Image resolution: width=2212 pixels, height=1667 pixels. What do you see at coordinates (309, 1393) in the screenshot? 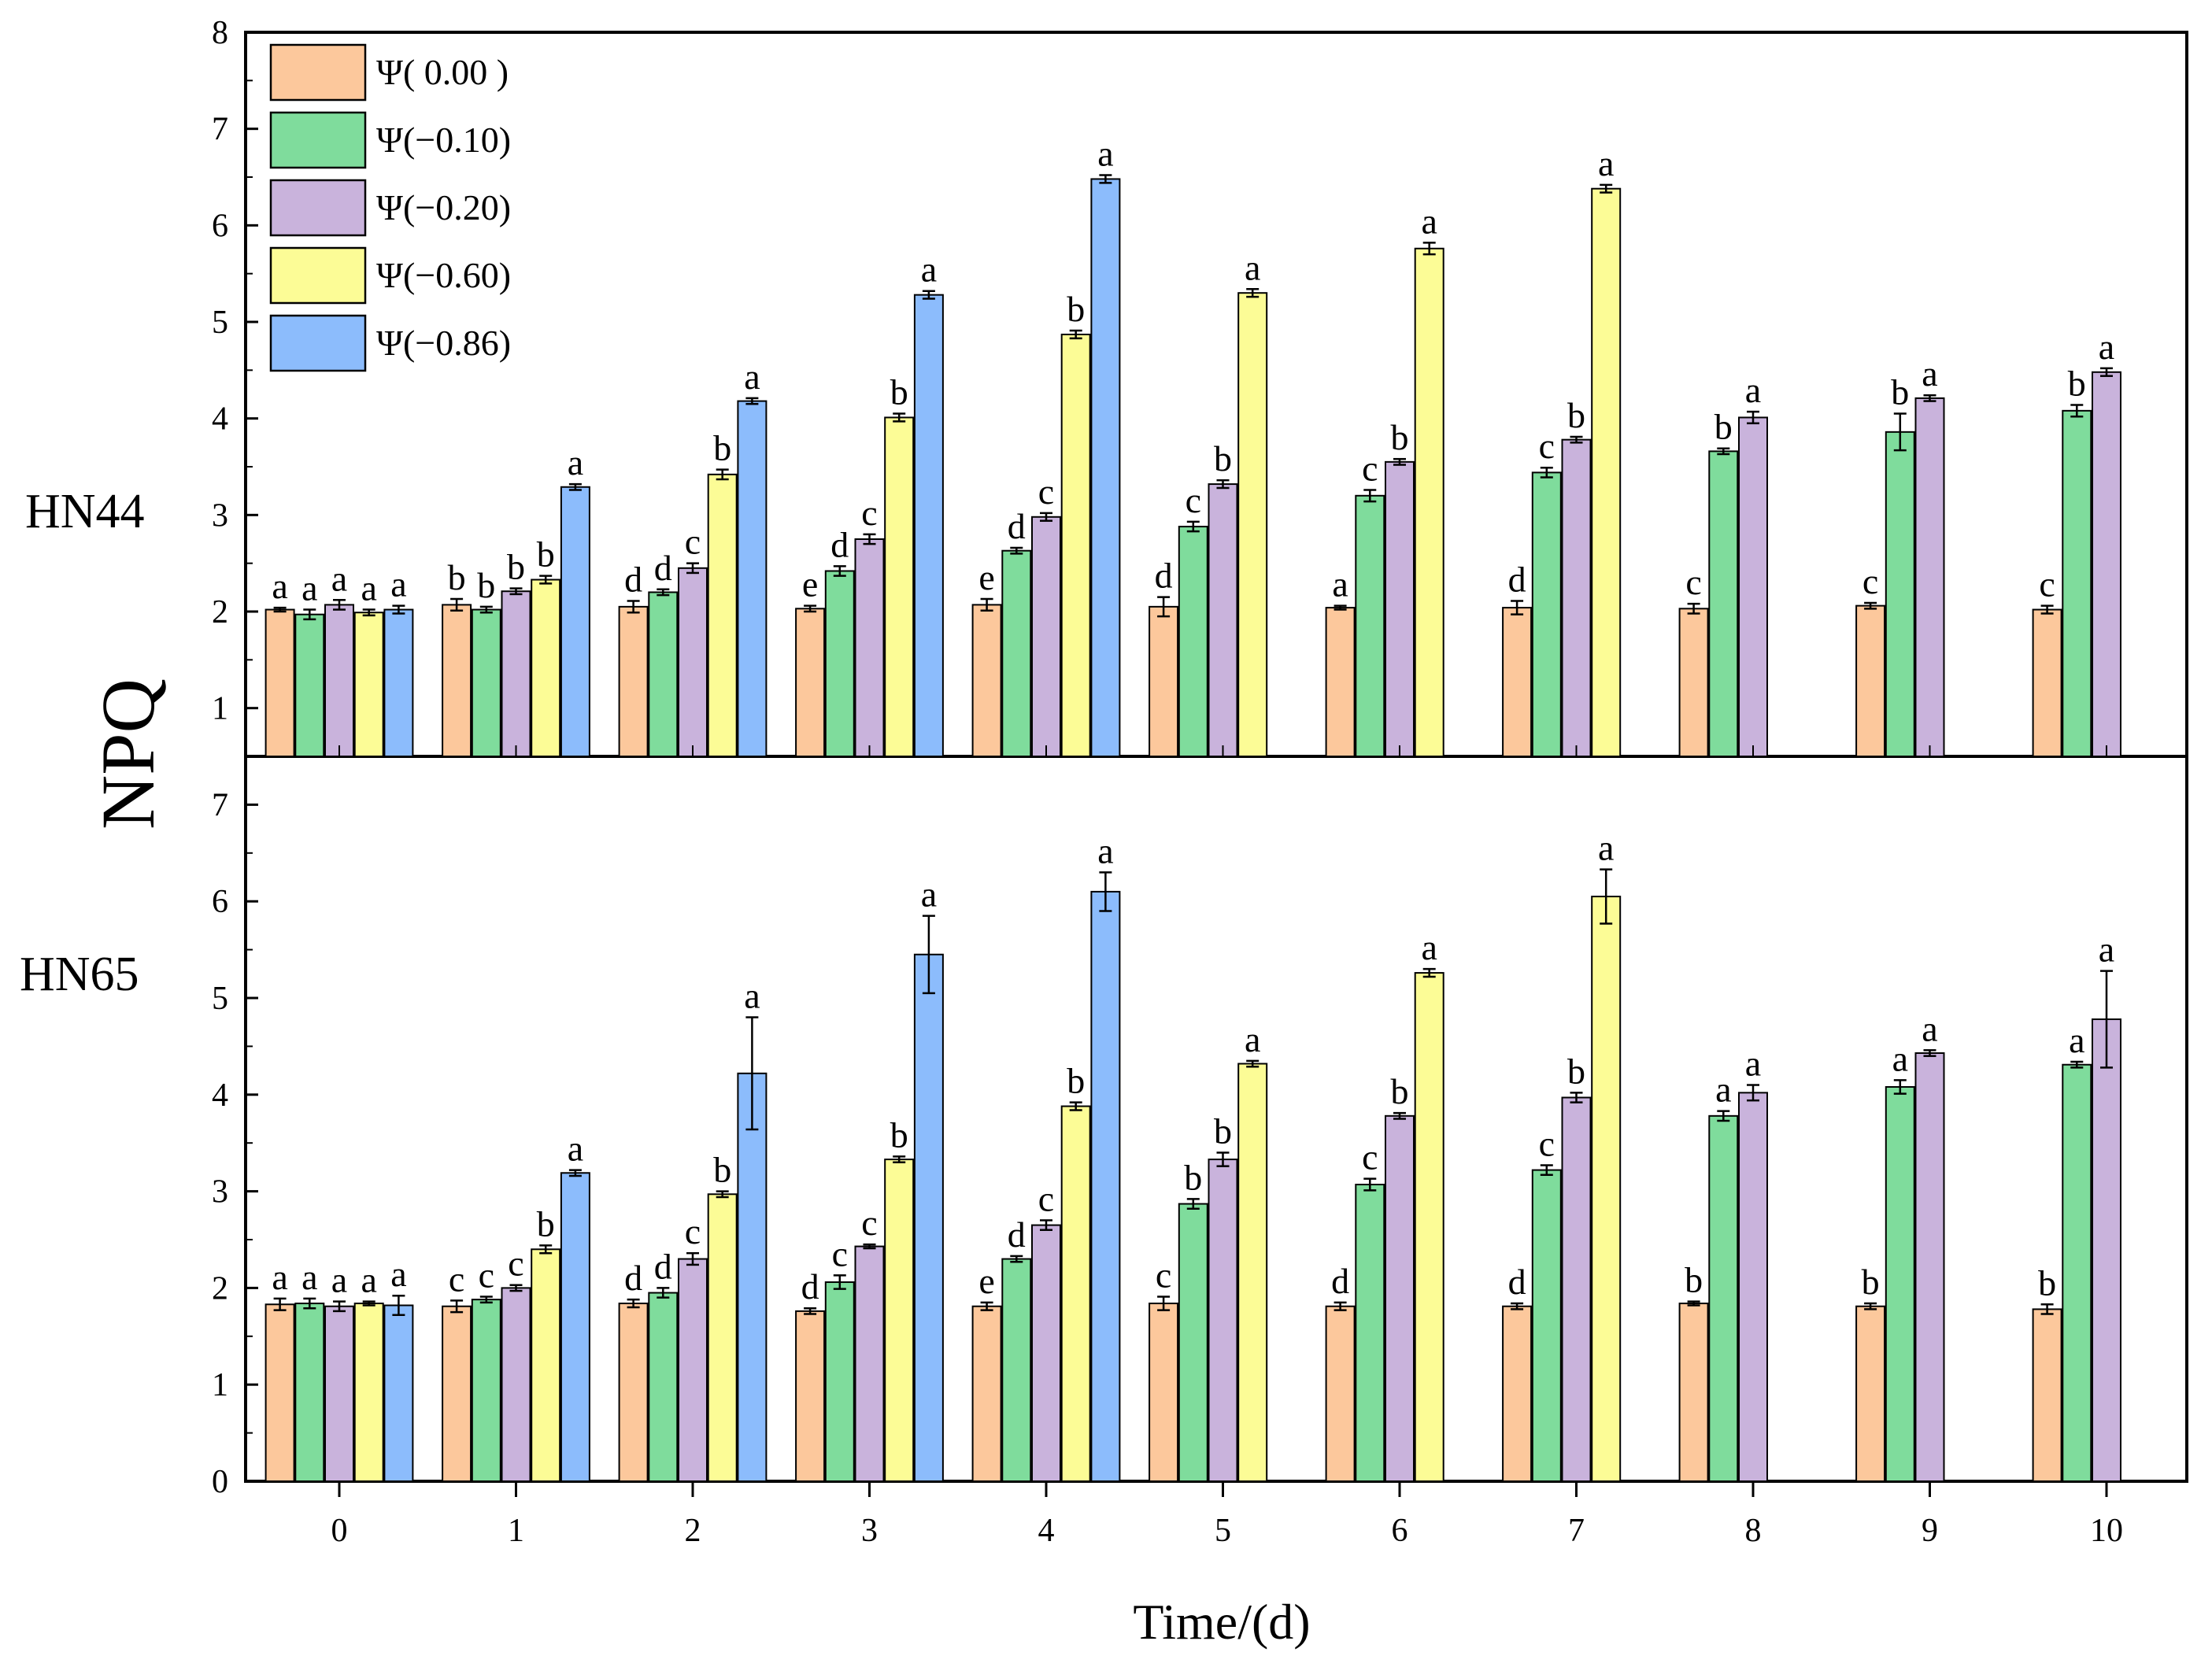
I see `bar-hn65-s1-d0` at bounding box center [309, 1393].